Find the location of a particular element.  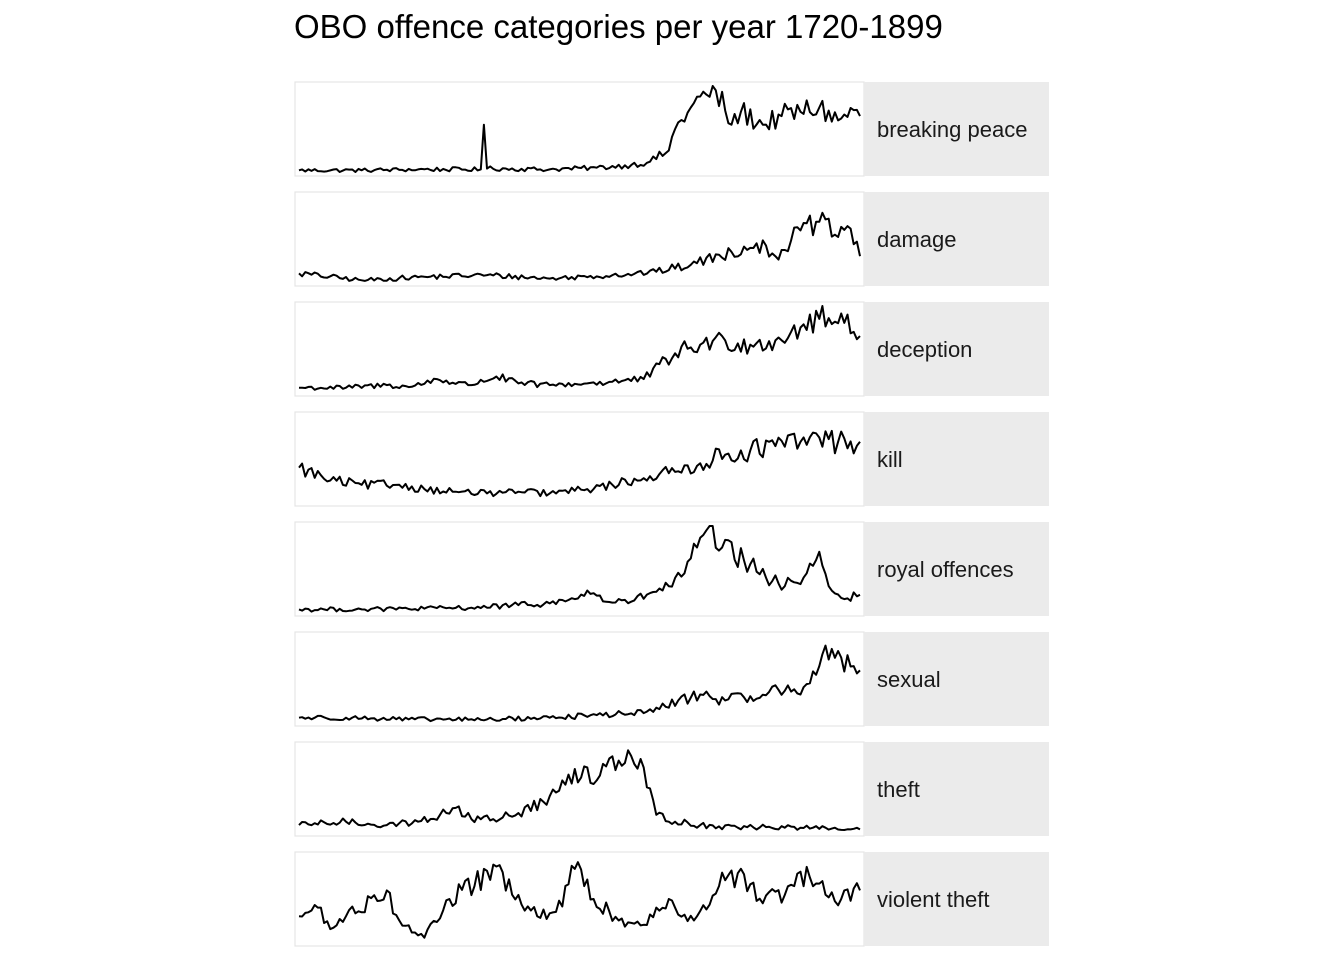

facet-panel: kill is located at coordinates (671, 459).